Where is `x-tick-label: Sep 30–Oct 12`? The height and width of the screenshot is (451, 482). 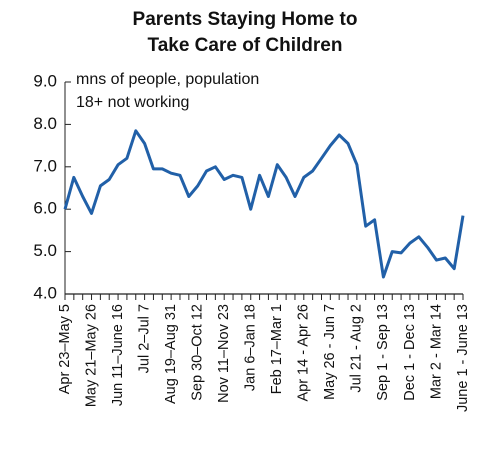
x-tick-label: Sep 30–Oct 12 is located at coordinates (197, 352).